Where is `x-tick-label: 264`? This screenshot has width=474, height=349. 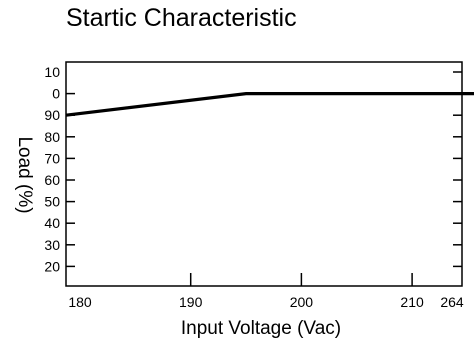
x-tick-label: 264 is located at coordinates (452, 302).